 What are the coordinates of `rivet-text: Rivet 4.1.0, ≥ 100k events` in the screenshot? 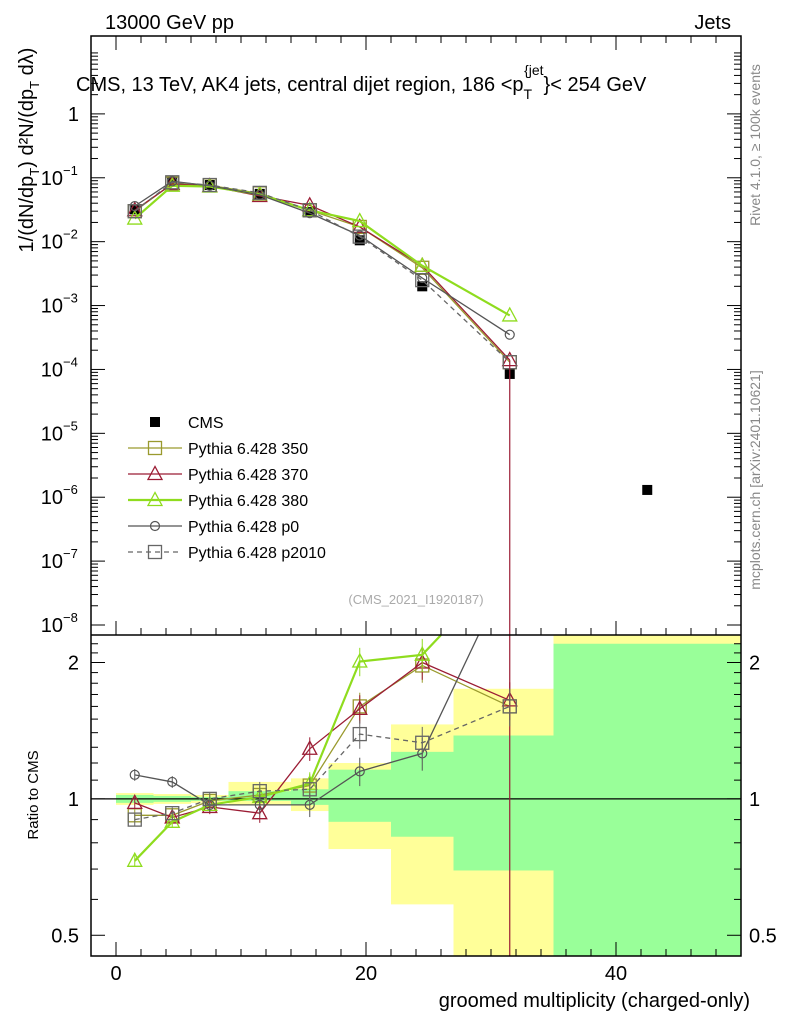 It's located at (755, 145).